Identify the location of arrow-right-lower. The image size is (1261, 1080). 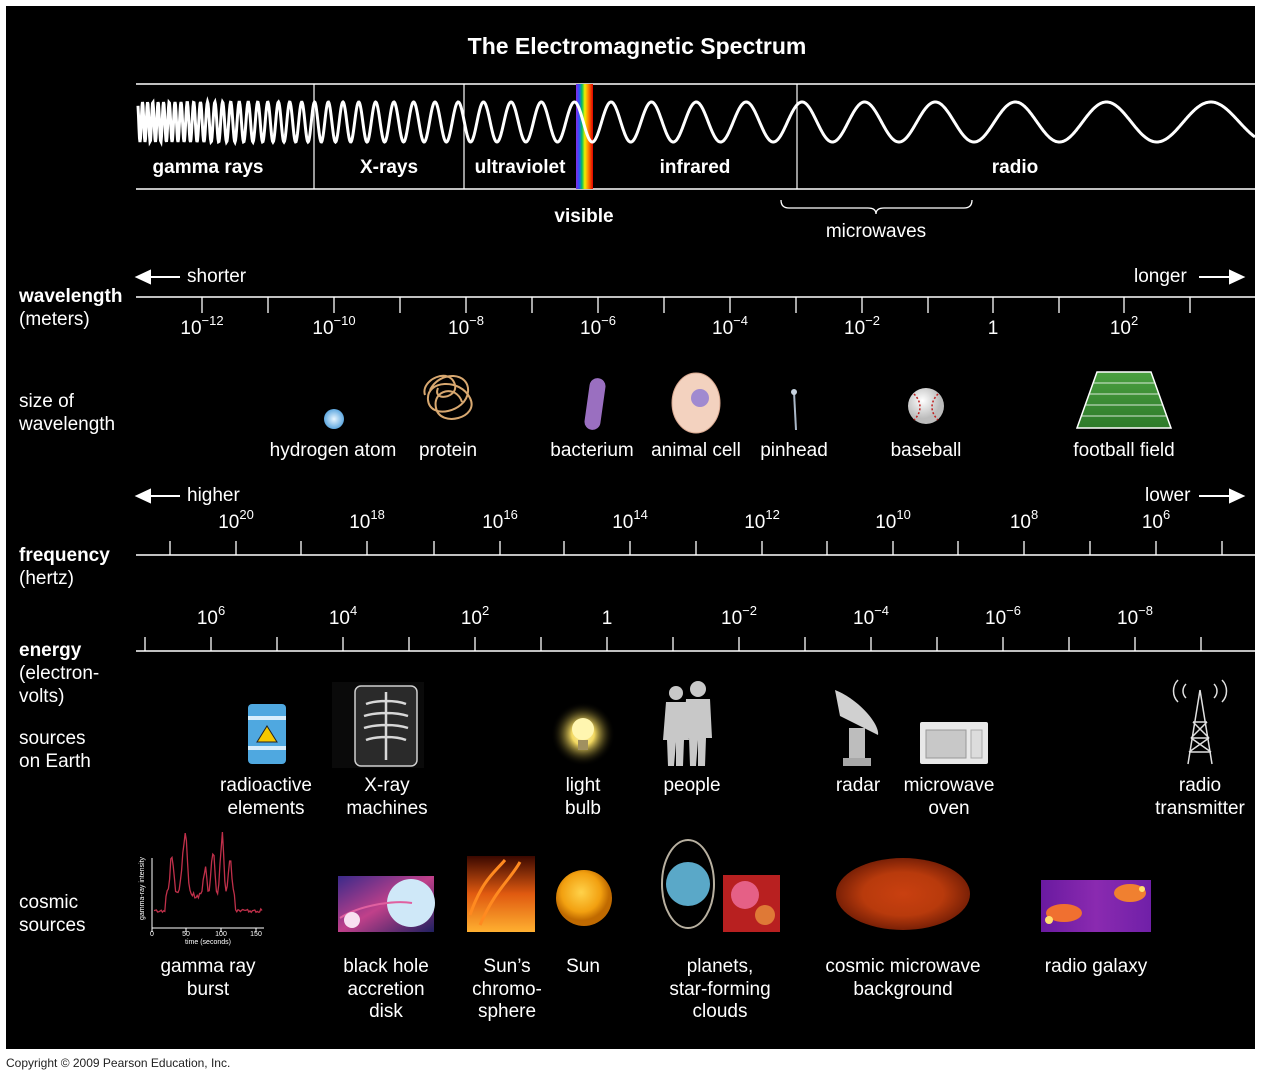
(1237, 496).